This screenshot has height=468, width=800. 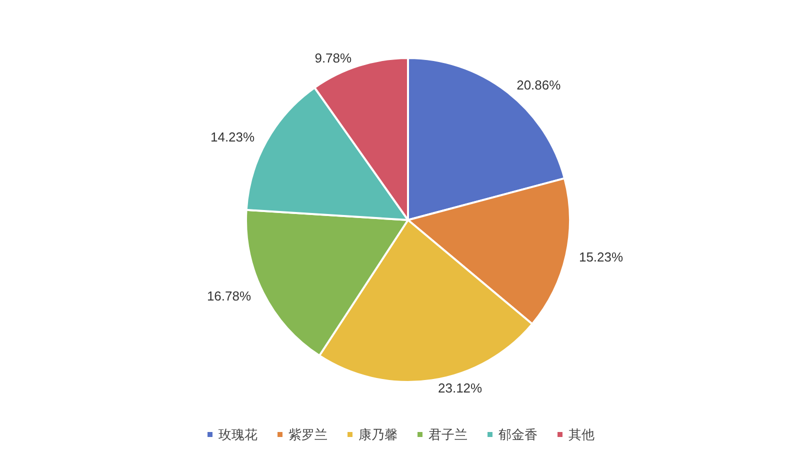 I want to click on legend-label: 康乃馨, so click(x=378, y=434).